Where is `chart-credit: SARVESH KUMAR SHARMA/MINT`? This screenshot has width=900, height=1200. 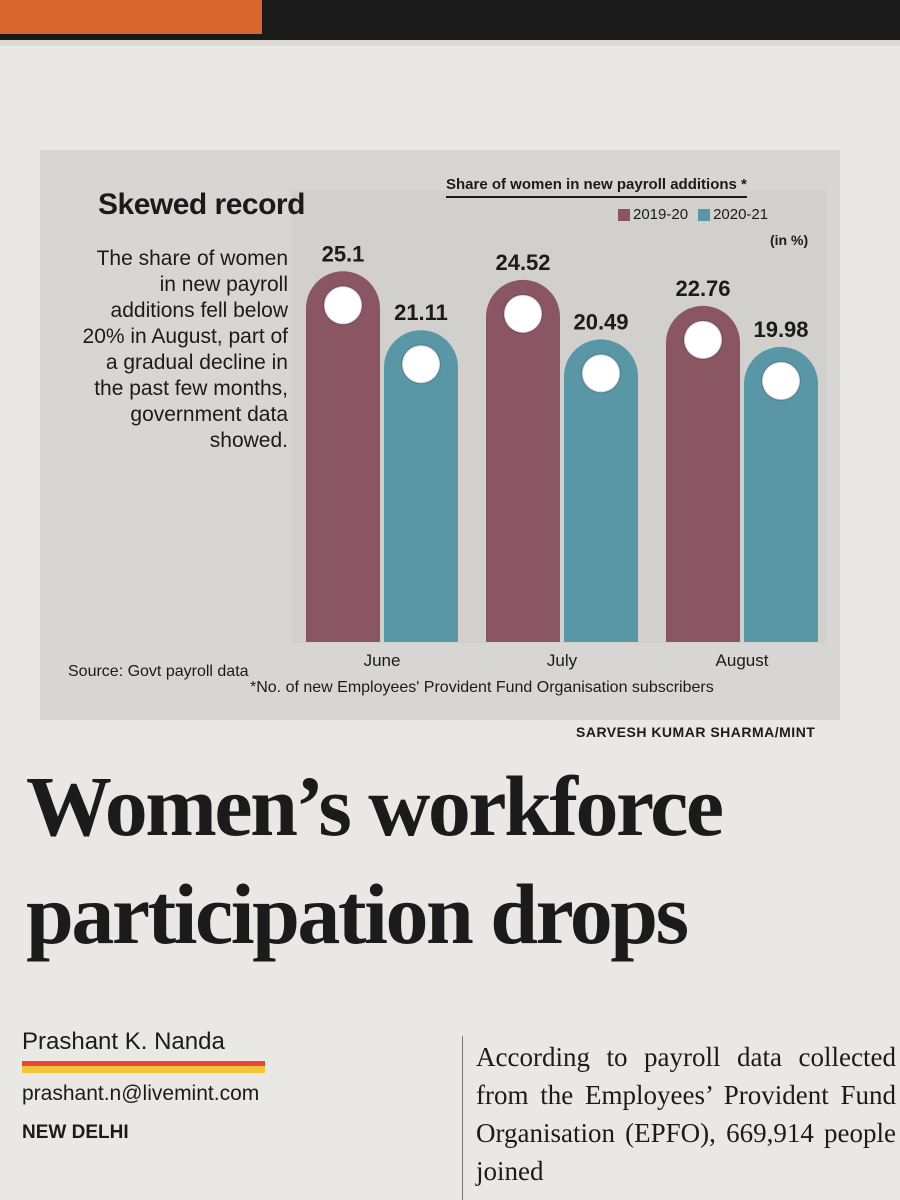 chart-credit: SARVESH KUMAR SHARMA/MINT is located at coordinates (696, 732).